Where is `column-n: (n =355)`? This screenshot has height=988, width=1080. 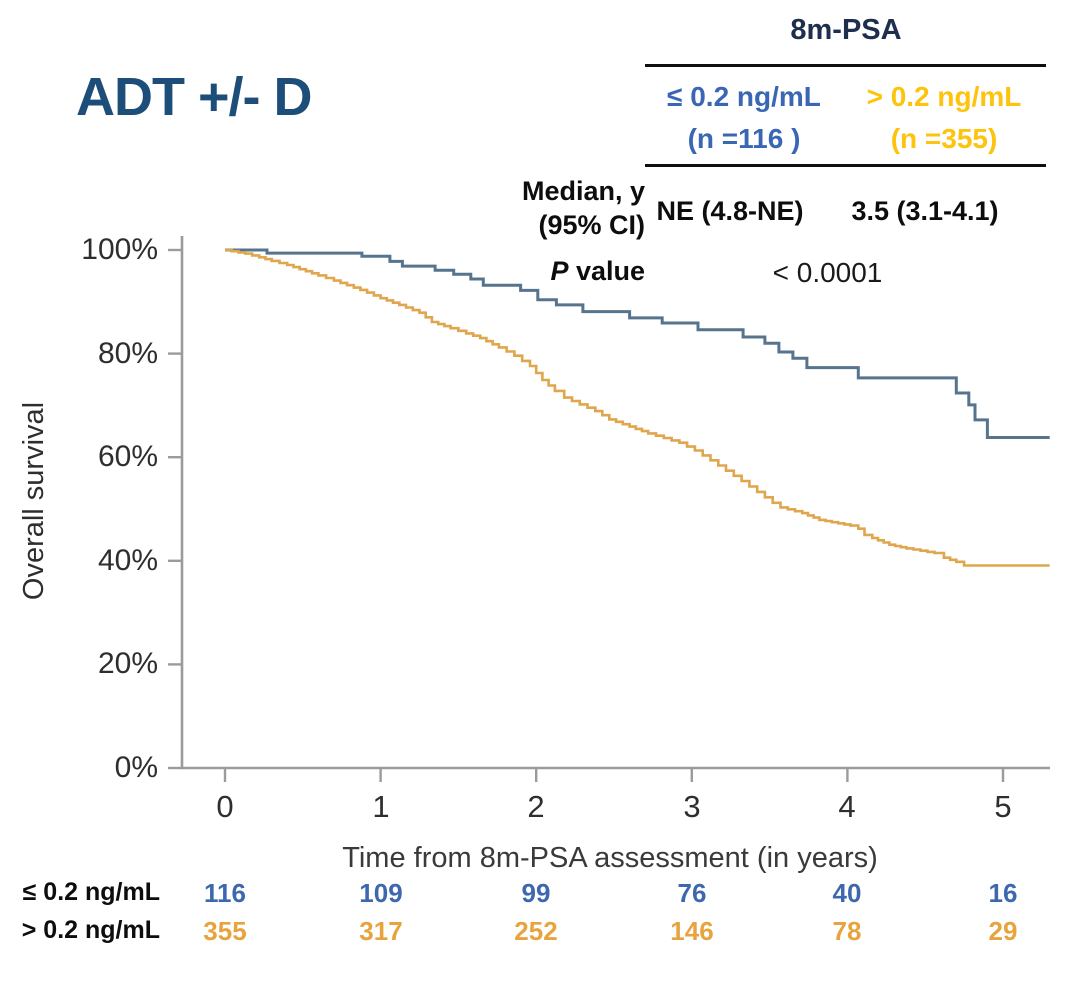
column-n: (n =355) is located at coordinates (944, 138).